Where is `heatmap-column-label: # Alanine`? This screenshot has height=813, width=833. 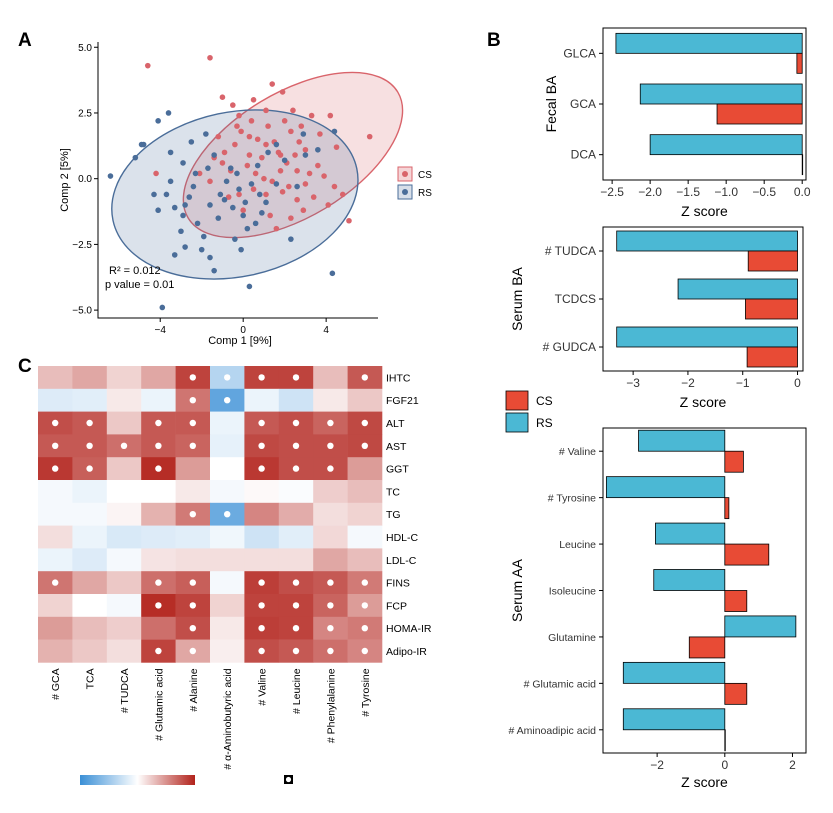
heatmap-column-label: # Alanine is located at coordinates (194, 689).